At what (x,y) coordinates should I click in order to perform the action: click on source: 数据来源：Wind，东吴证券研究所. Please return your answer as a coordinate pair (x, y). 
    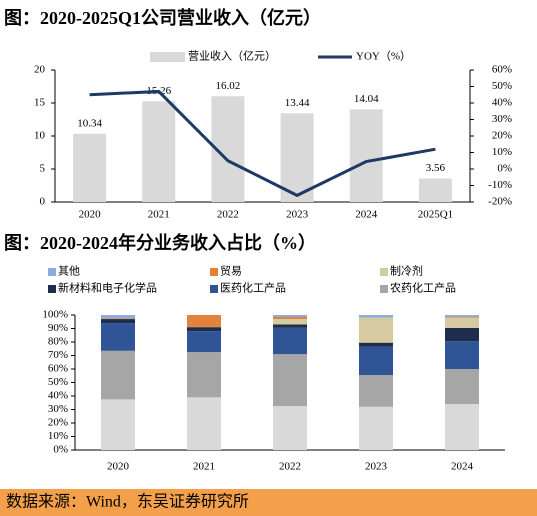
    Looking at the image, I should click on (127, 502).